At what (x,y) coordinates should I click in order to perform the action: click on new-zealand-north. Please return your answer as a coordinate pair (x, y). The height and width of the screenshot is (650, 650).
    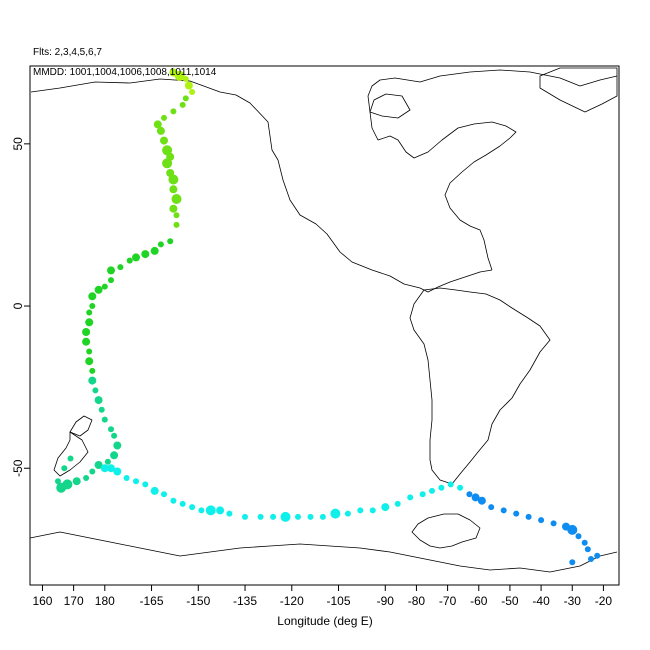
    Looking at the image, I should click on (81, 426).